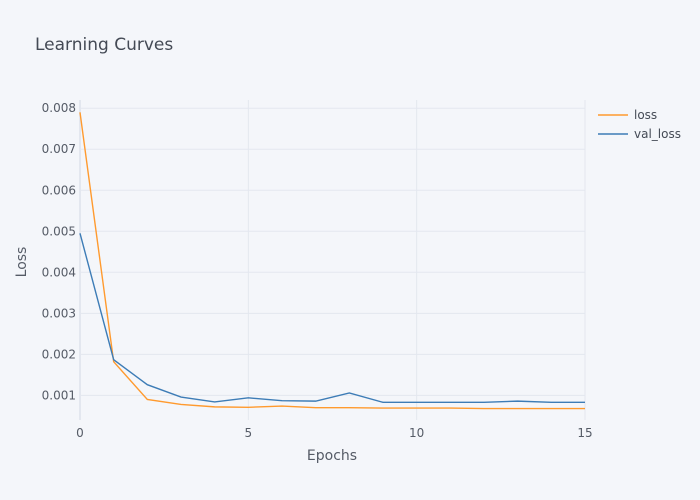 This screenshot has height=500, width=700. Describe the element at coordinates (59, 231) in the screenshot. I see `y-tick-label: 0.005` at that location.